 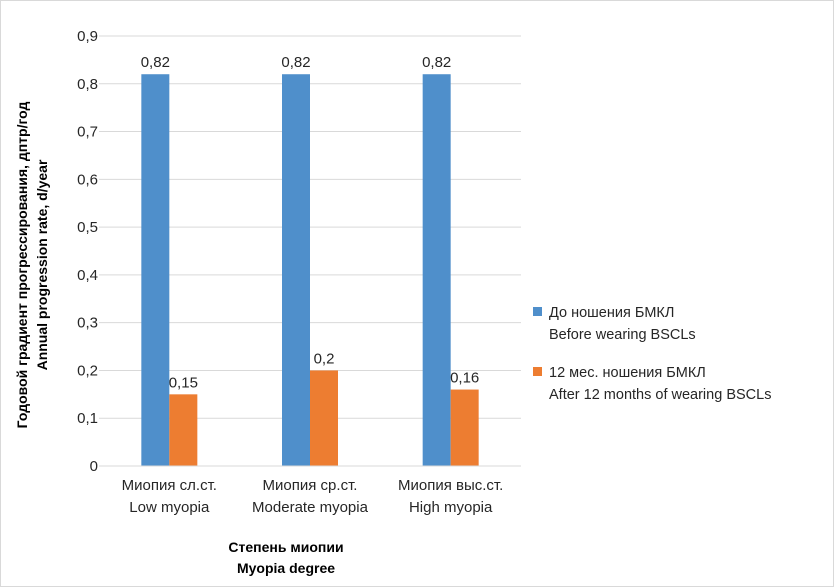 I want to click on category-label-line2: Low myopia, so click(x=169, y=507).